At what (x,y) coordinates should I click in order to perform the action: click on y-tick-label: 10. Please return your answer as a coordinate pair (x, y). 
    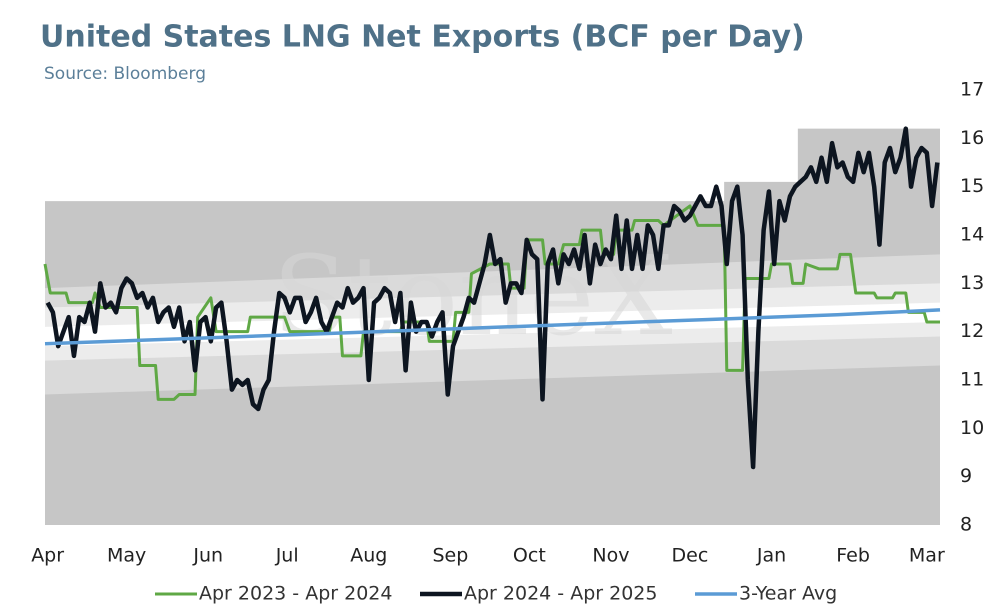
    Looking at the image, I should click on (972, 428).